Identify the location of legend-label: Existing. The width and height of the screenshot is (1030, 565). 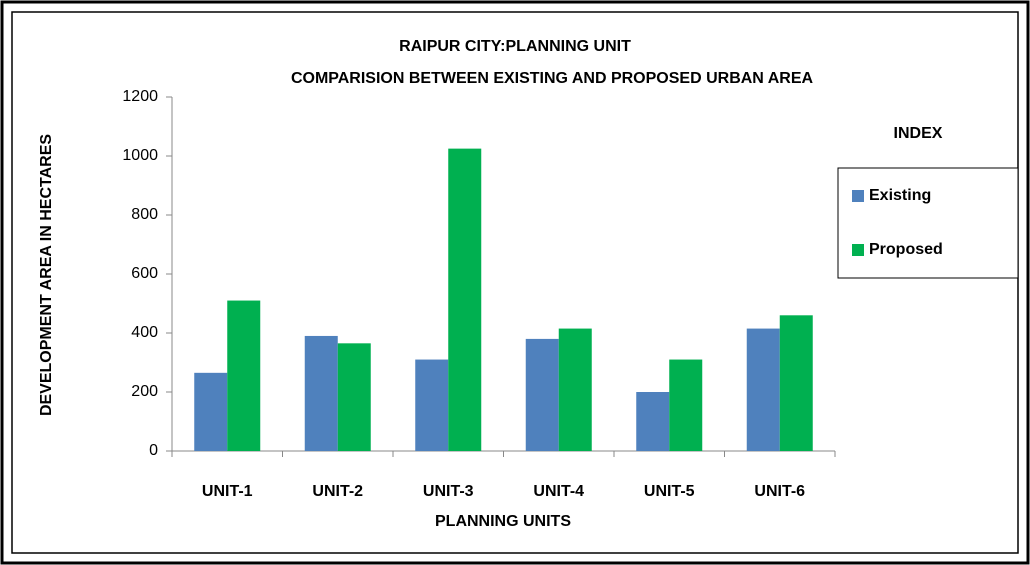
(900, 195).